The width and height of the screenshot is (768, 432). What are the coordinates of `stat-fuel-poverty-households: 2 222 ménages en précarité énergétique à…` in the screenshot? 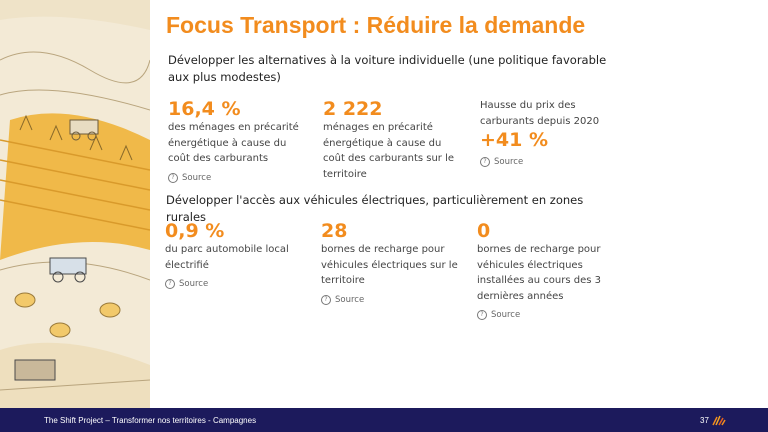 It's located at (393, 140).